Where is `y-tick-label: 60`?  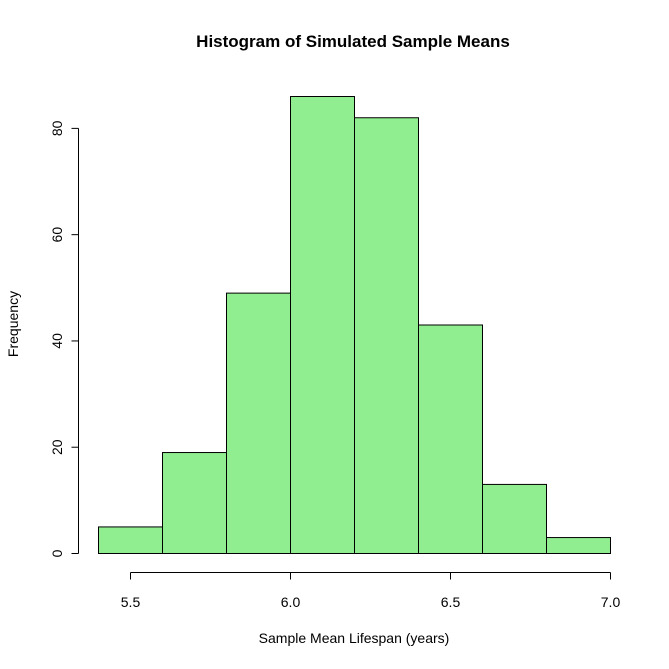
y-tick-label: 60 is located at coordinates (57, 235).